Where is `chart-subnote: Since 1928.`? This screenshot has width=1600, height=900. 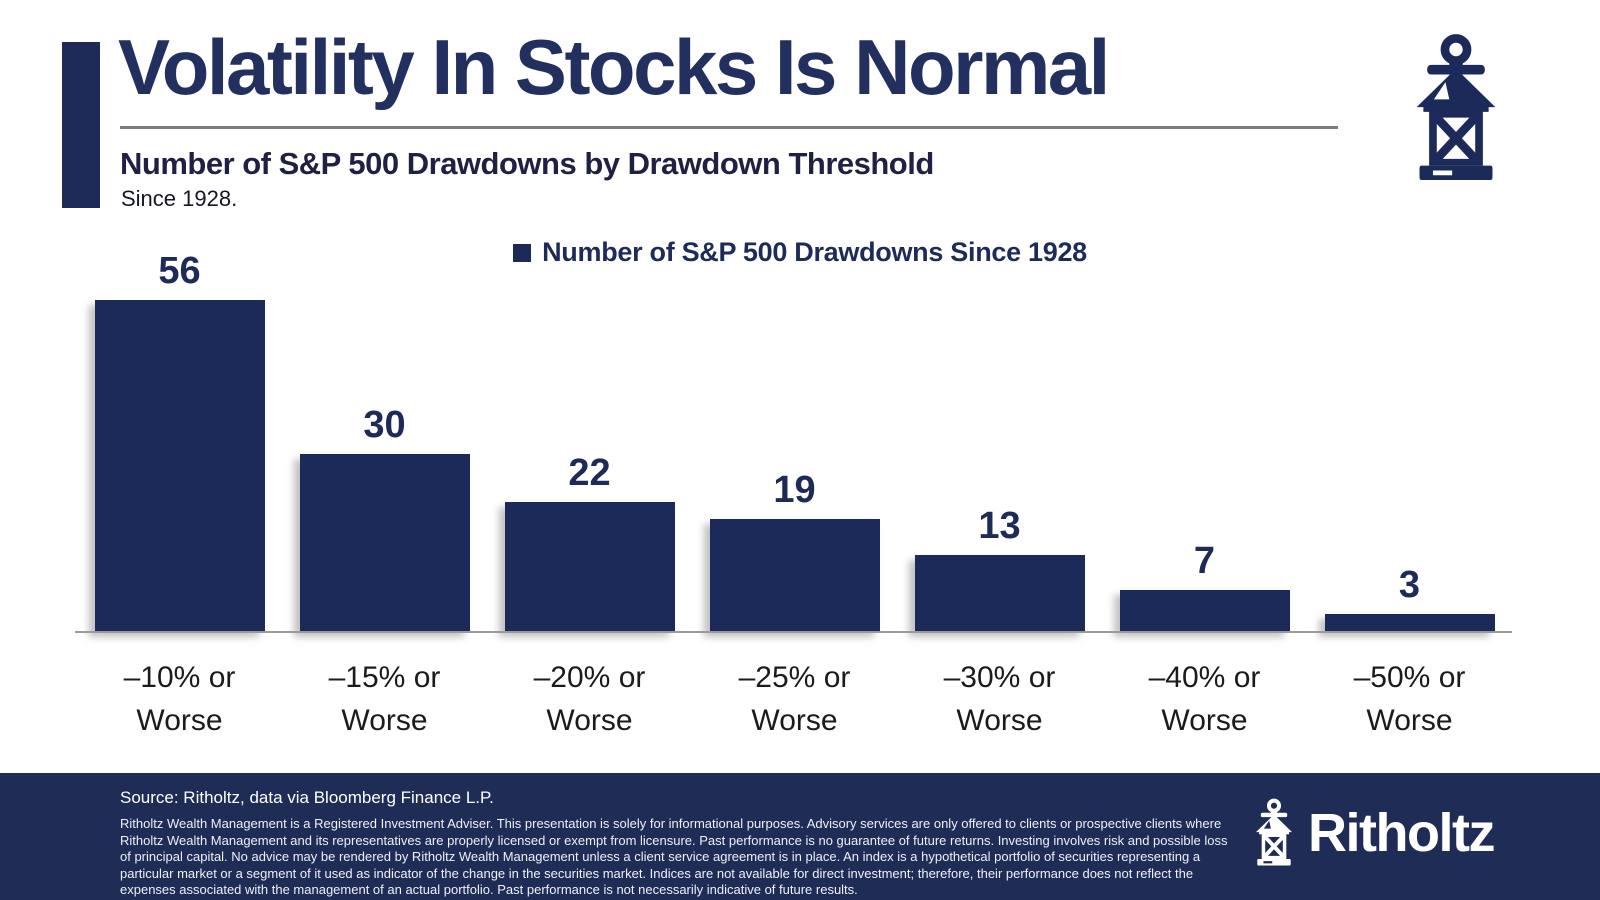 chart-subnote: Since 1928. is located at coordinates (179, 198).